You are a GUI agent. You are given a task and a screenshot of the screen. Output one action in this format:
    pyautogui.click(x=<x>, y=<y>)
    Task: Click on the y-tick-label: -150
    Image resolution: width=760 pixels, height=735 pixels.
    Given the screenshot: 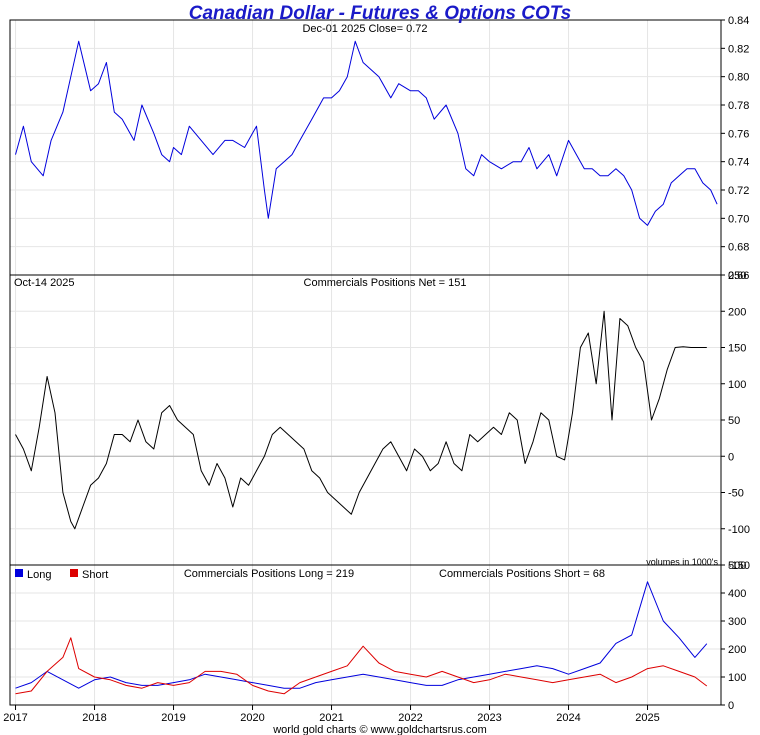 What is the action you would take?
    pyautogui.click(x=739, y=566)
    